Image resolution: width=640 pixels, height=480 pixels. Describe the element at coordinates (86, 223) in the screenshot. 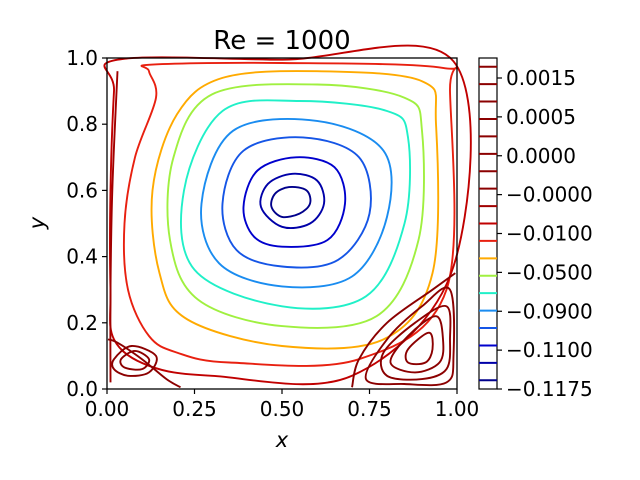

I see `y-axis: 0.0 0.2 0.4 0.6 0.8 1.0` at that location.